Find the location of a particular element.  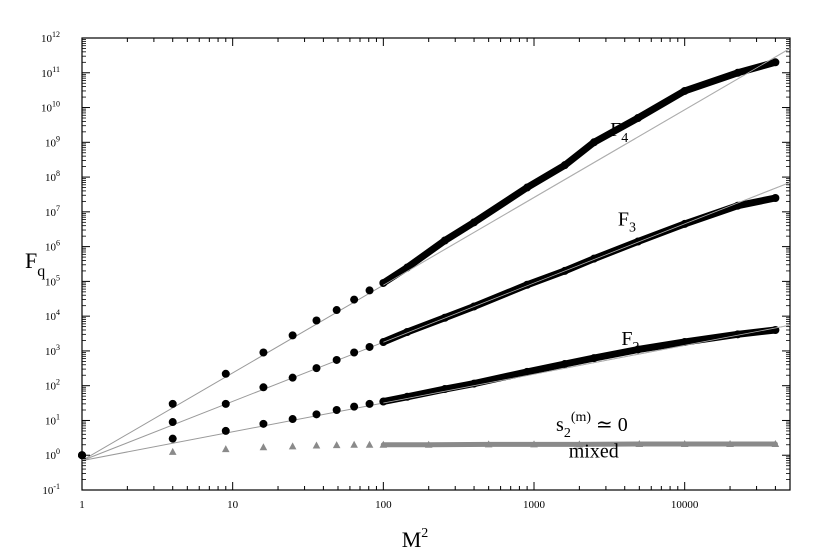

x-tick-label: 1000 is located at coordinates (534, 505).